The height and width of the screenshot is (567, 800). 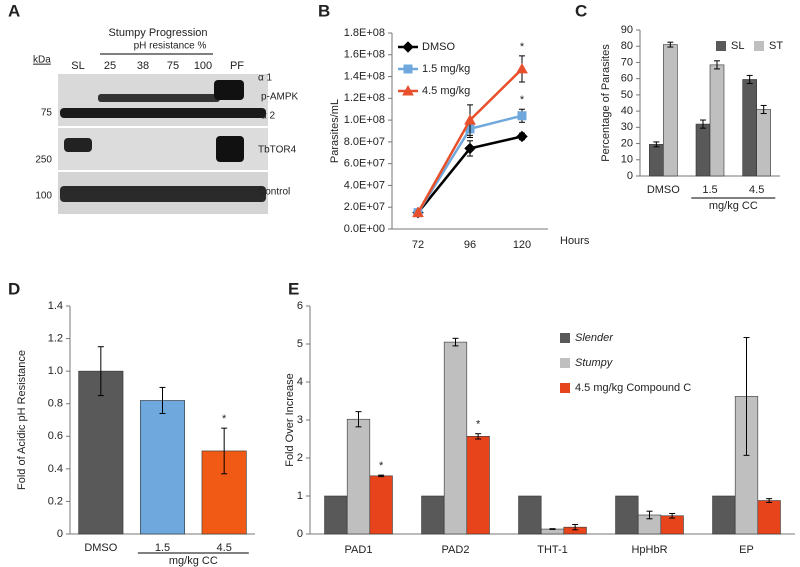 What do you see at coordinates (55, 306) in the screenshot?
I see `y-tick-label: 1.4` at bounding box center [55, 306].